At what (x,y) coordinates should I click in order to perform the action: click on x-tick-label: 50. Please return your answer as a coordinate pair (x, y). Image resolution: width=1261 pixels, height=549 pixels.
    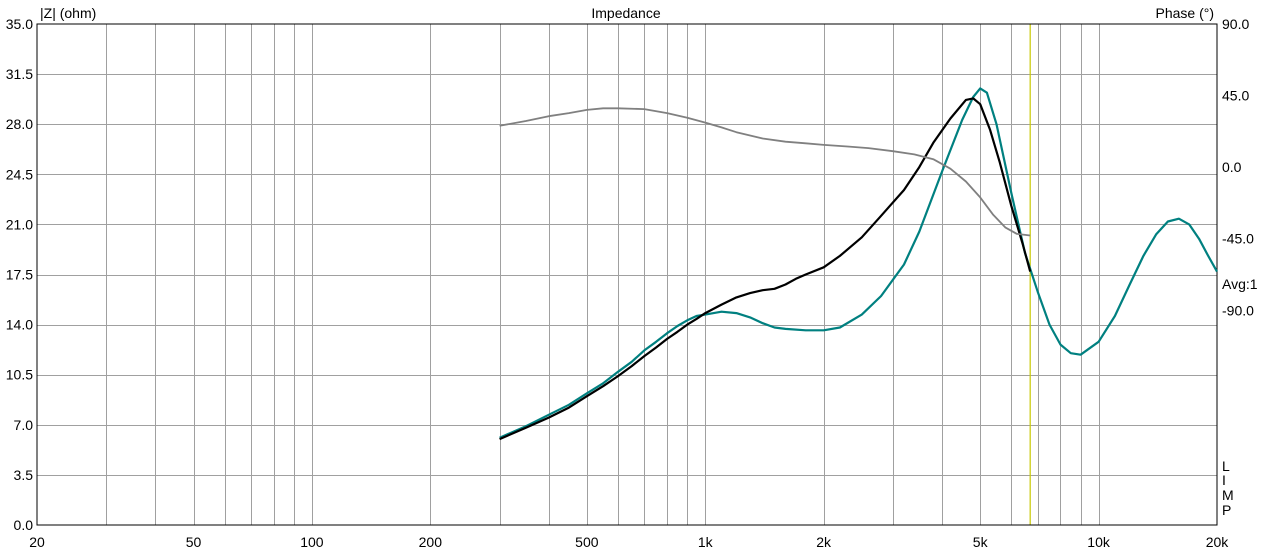
    Looking at the image, I should click on (194, 541).